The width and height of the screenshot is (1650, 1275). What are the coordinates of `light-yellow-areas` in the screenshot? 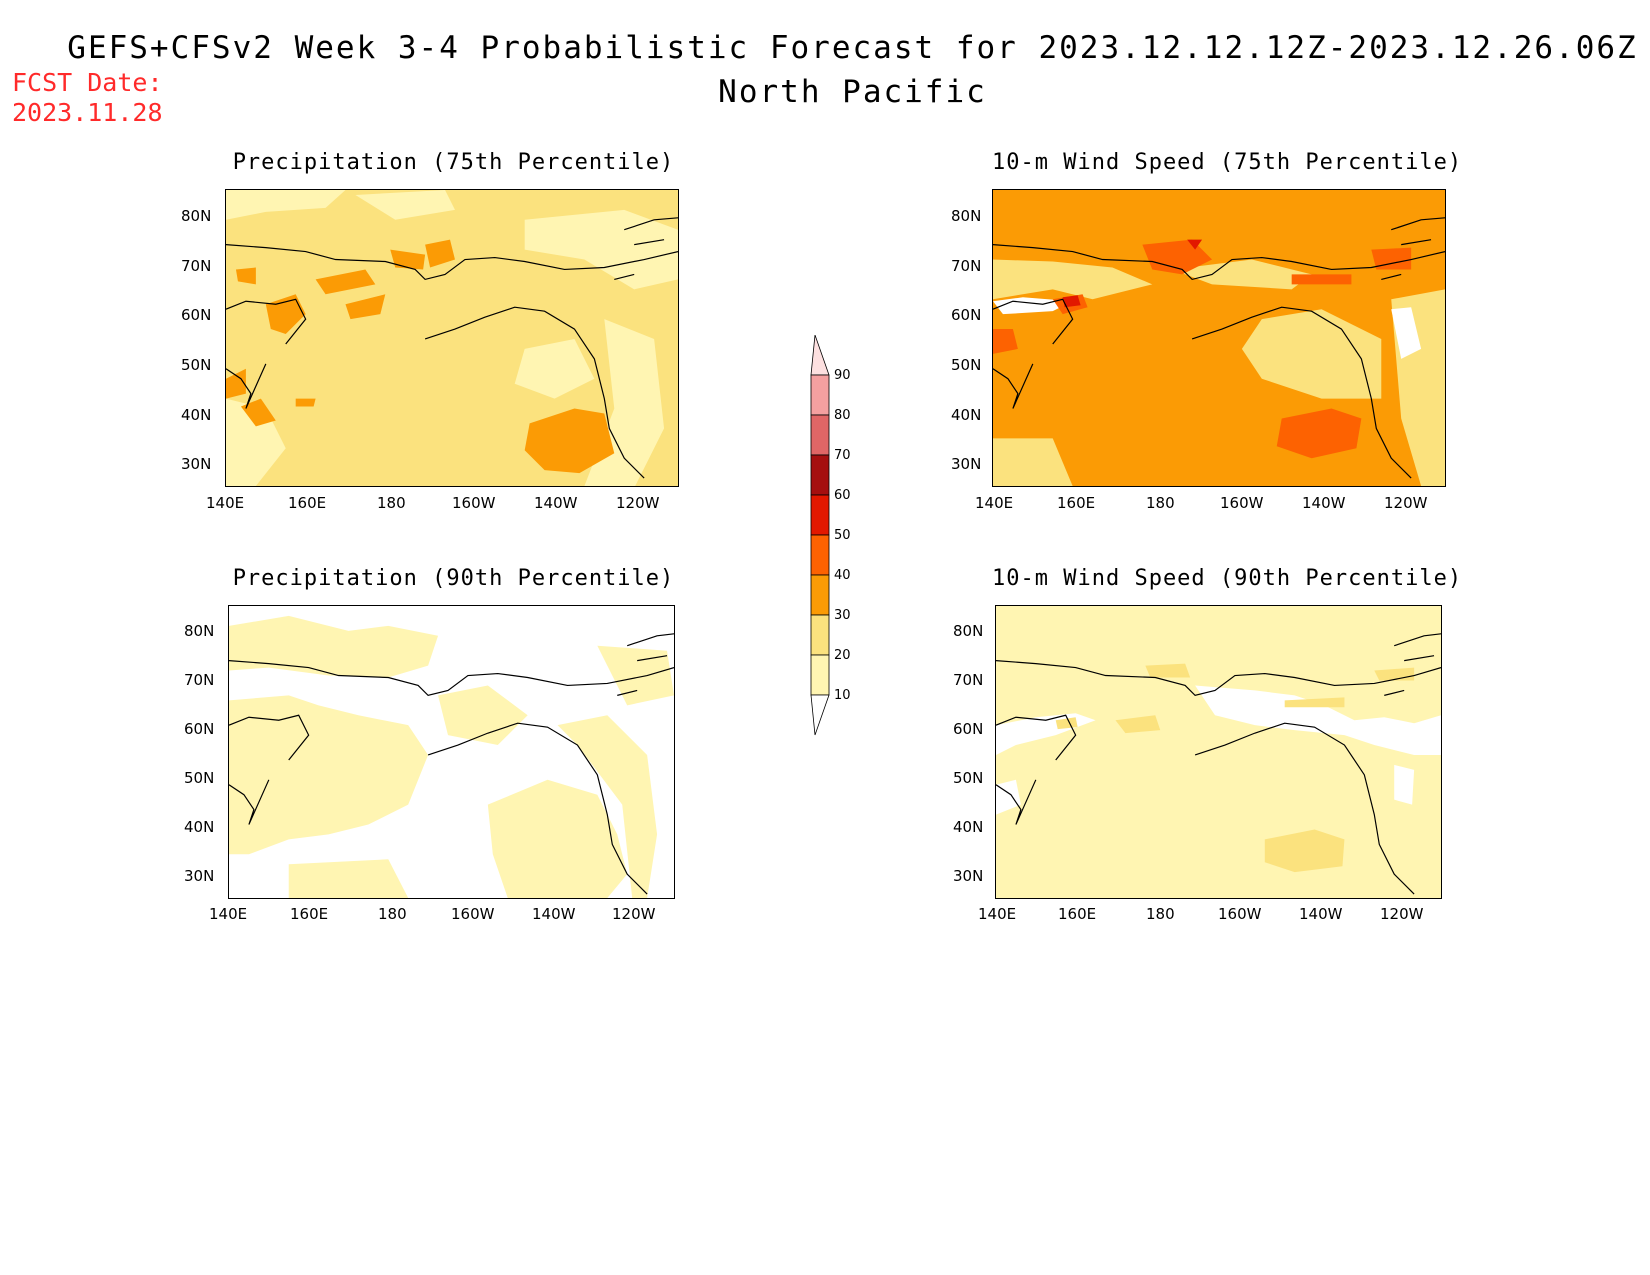 It's located at (451, 756).